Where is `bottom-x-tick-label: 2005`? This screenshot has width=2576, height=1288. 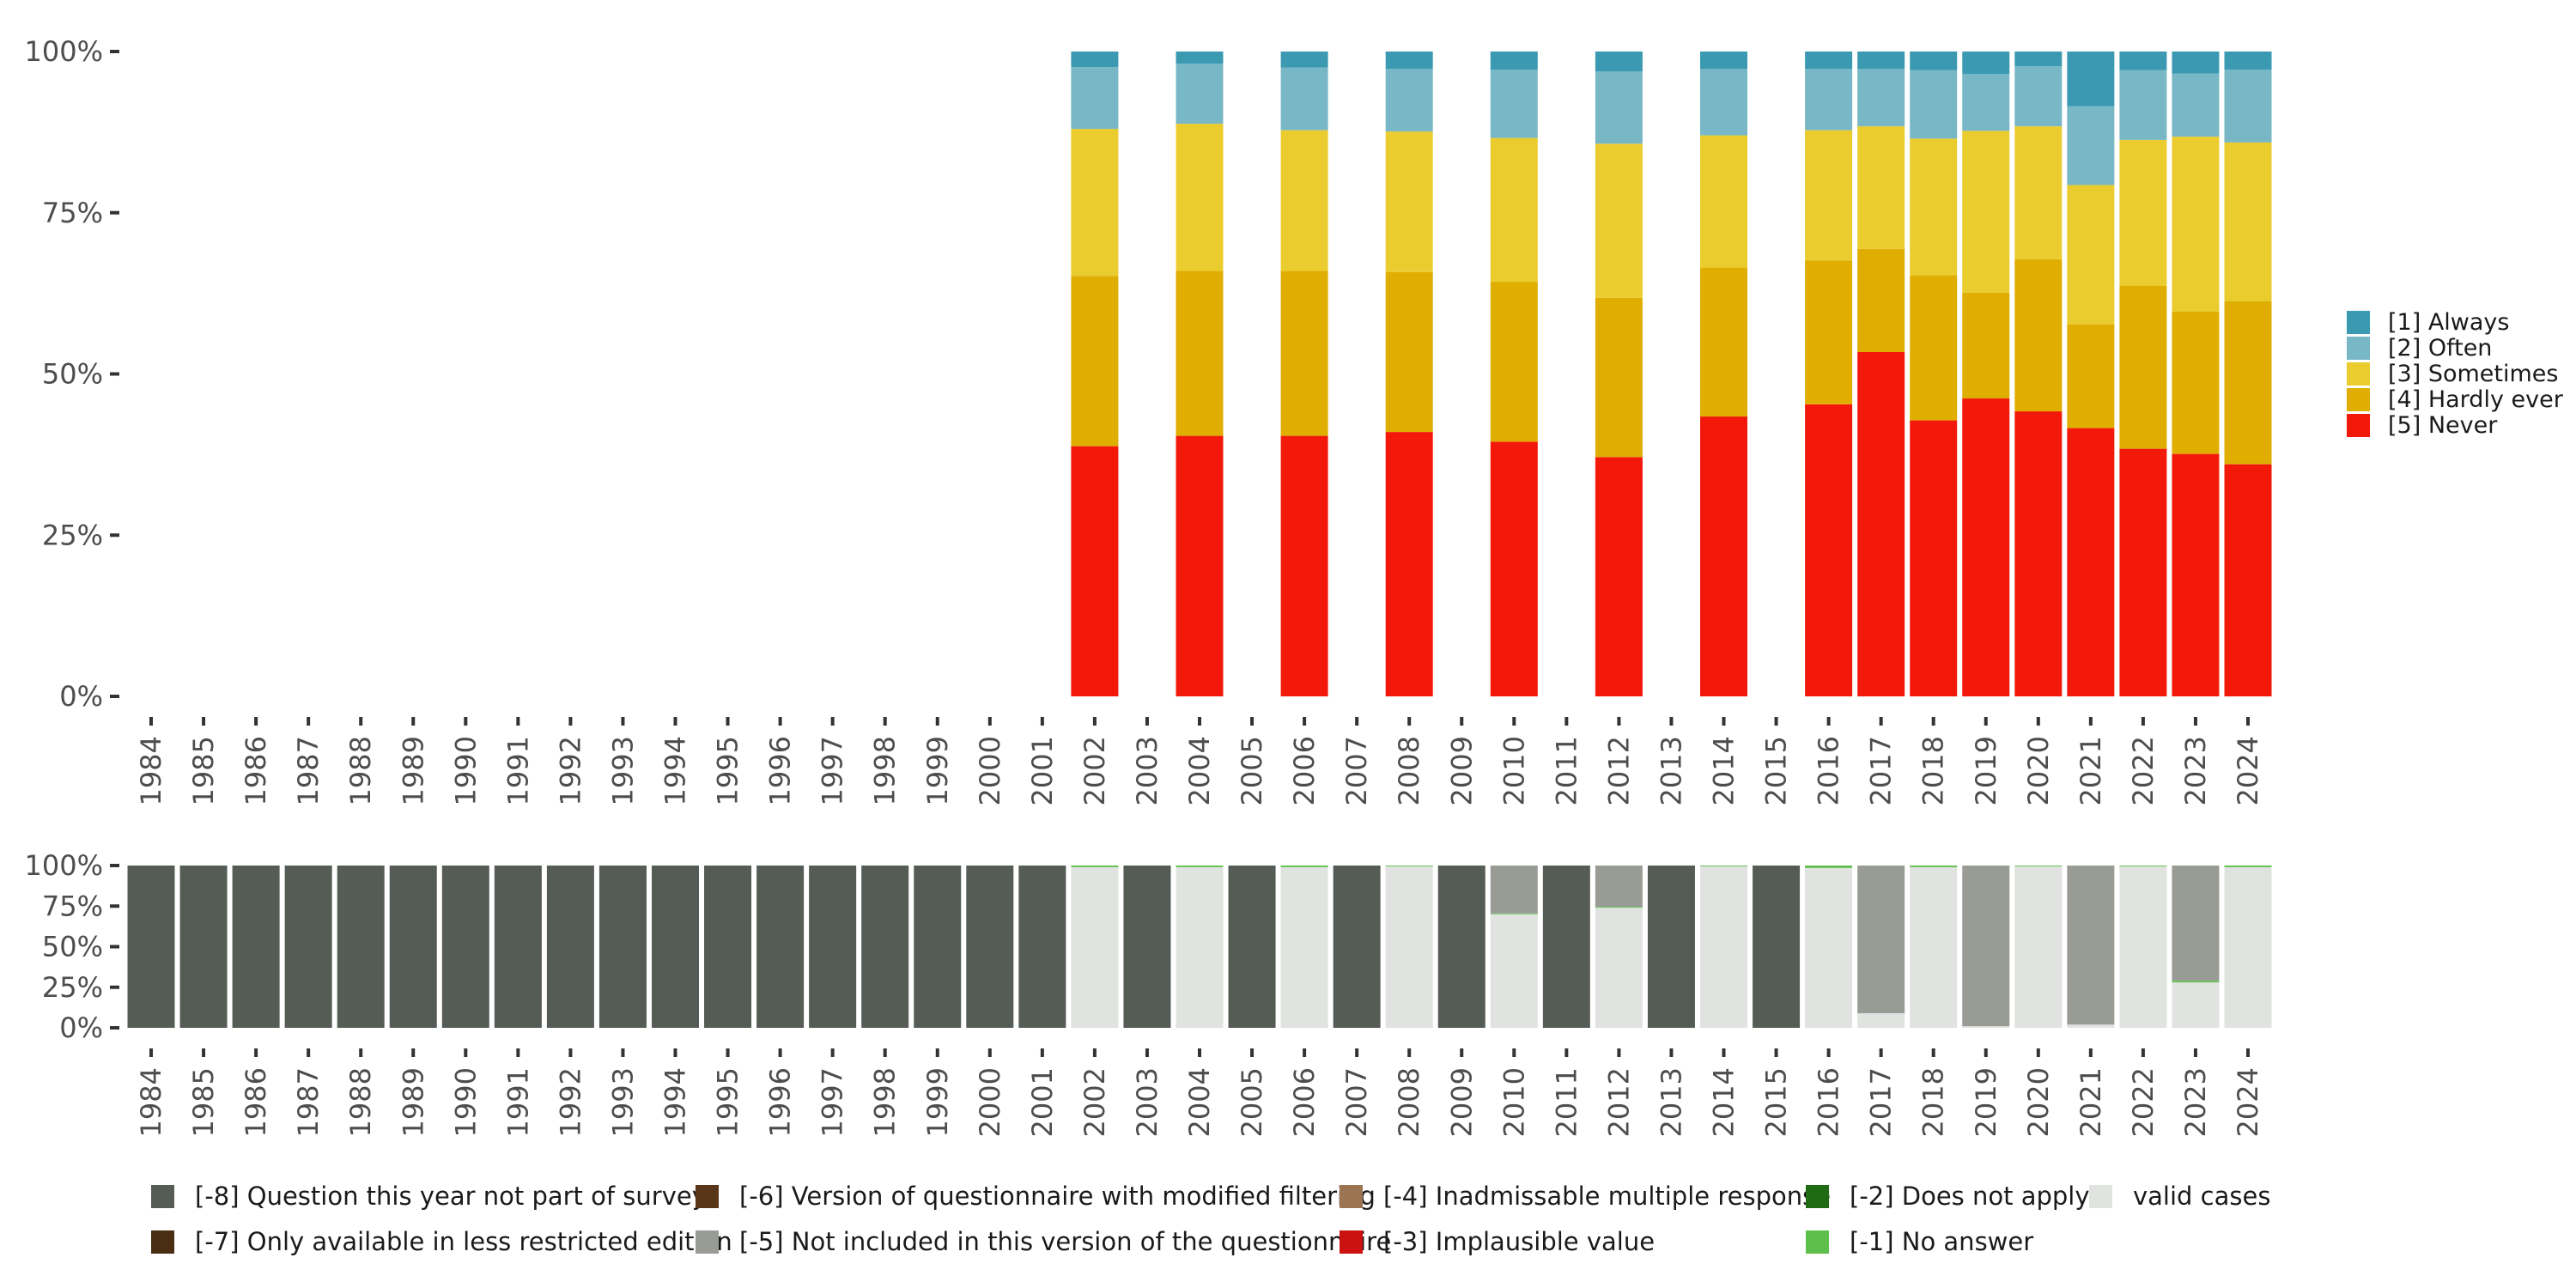
bottom-x-tick-label: 2005 is located at coordinates (1252, 1102).